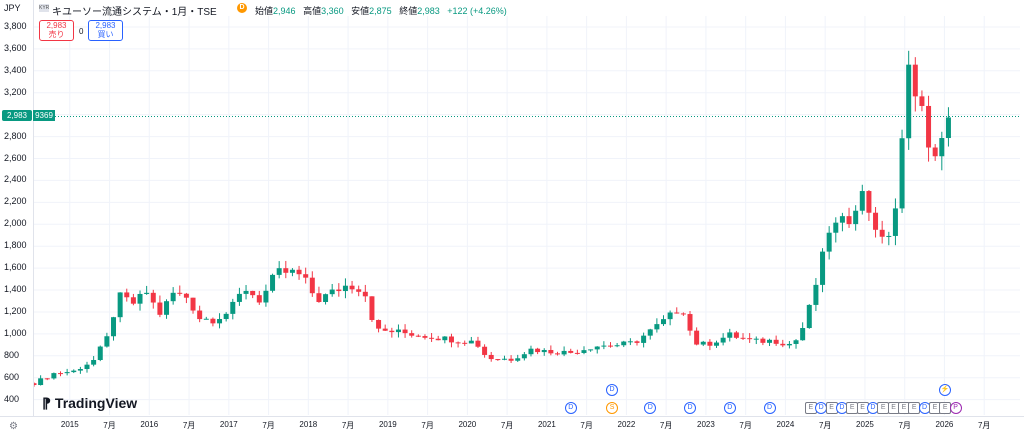 The width and height of the screenshot is (1024, 435). I want to click on time-tick-label: 2018, so click(308, 424).